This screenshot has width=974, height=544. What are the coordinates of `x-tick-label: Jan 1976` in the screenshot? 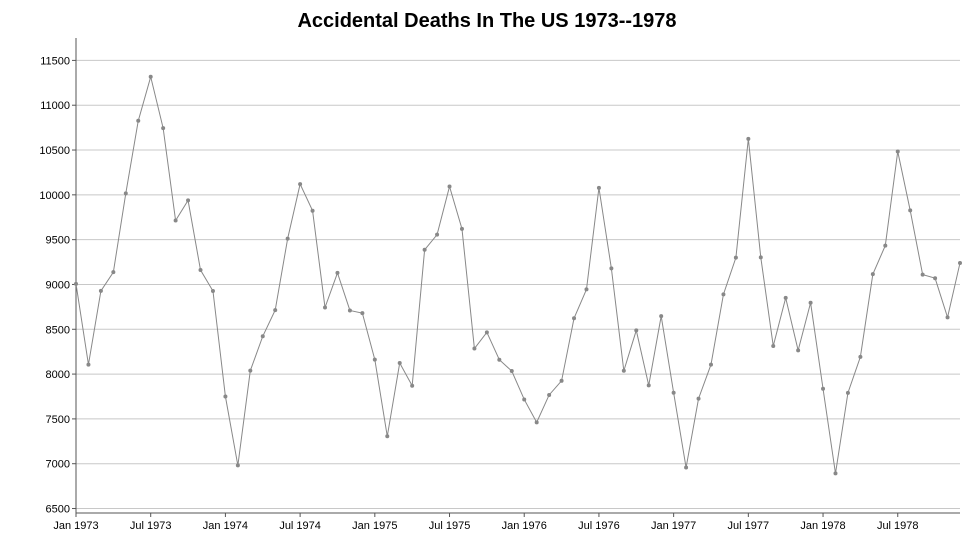 It's located at (524, 526).